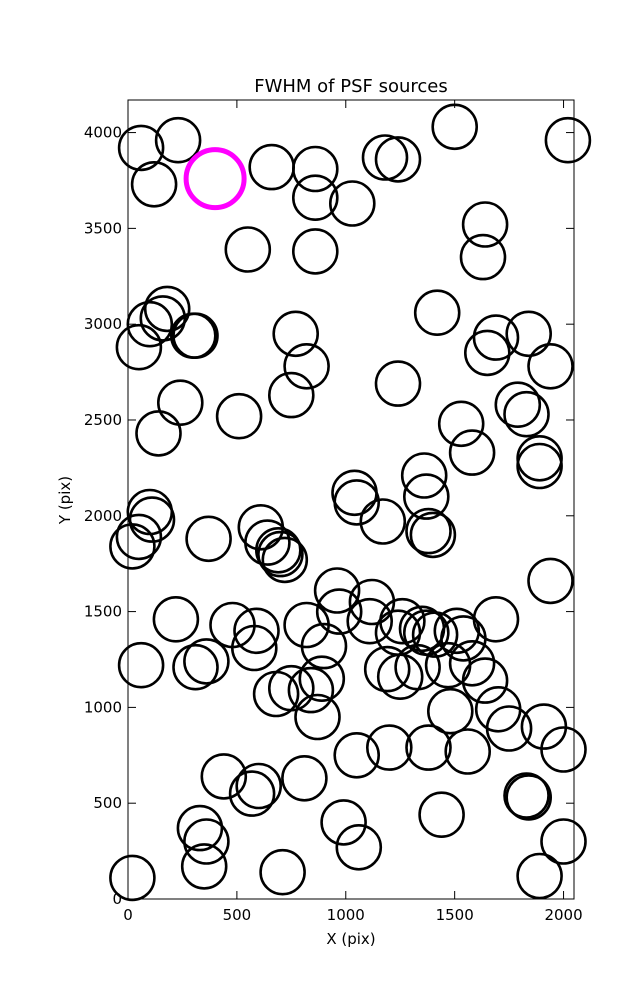  I want to click on y-tick-label: 1000, so click(103, 707).